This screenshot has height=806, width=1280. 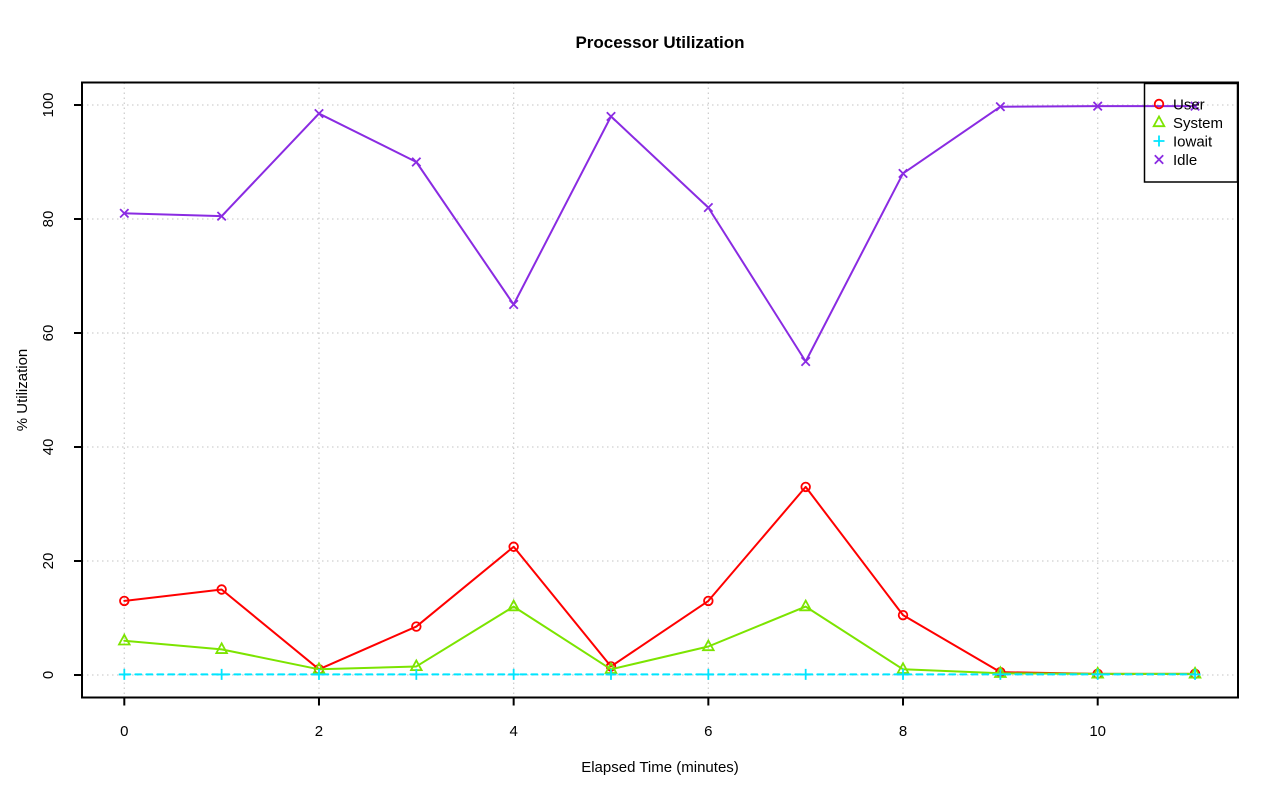 I want to click on legend-marker-system, so click(x=1159, y=121).